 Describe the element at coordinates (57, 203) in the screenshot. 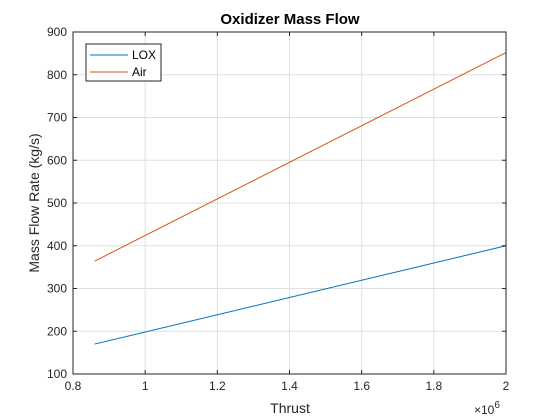

I see `y-tick-label: 500` at that location.